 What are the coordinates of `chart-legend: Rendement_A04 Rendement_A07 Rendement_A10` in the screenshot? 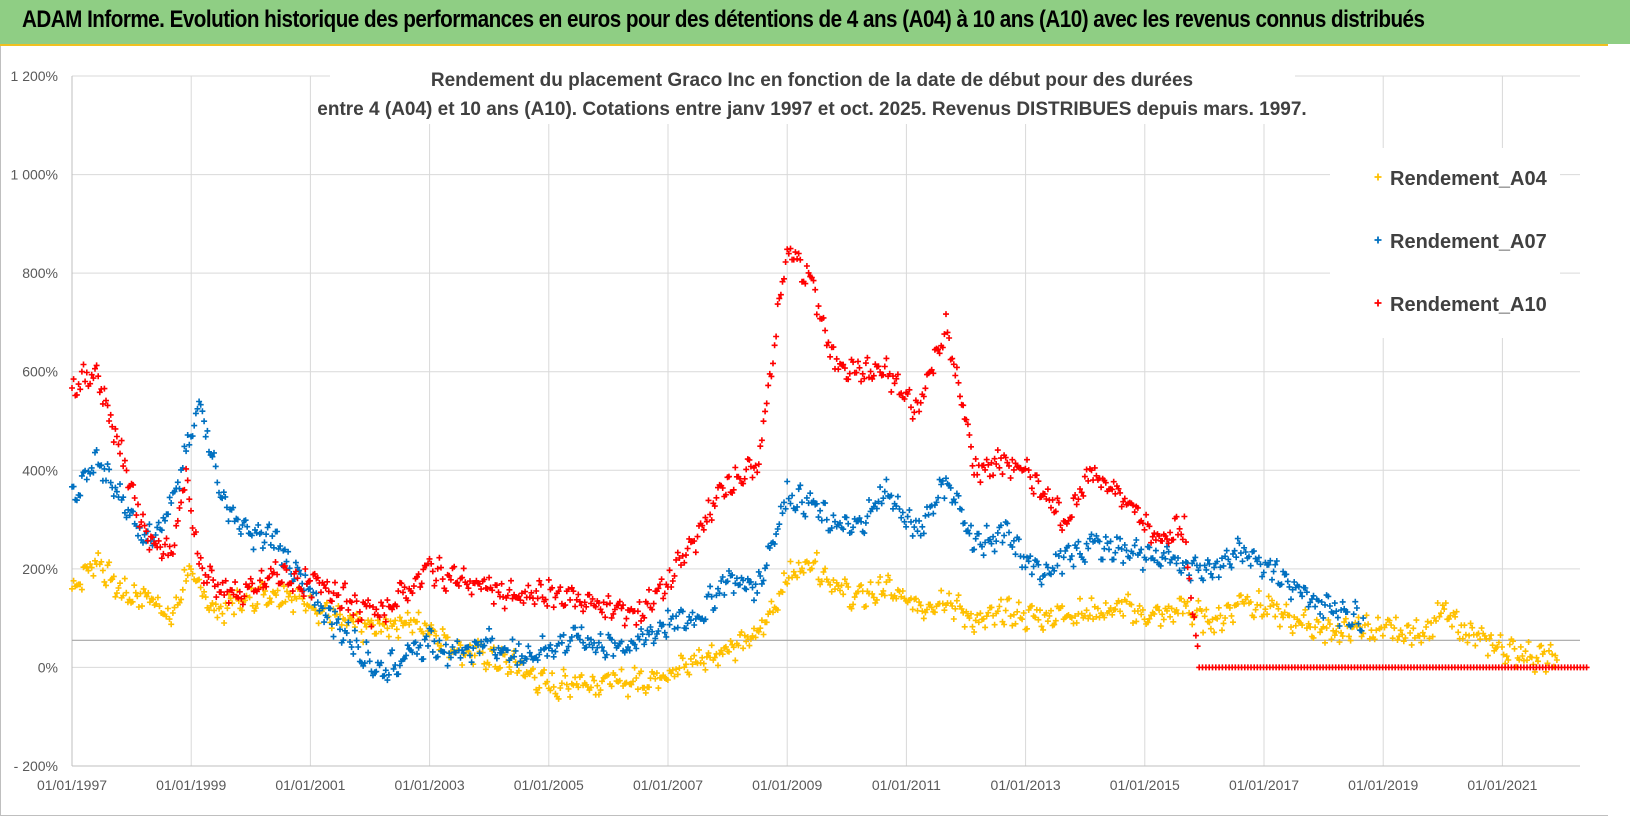 It's located at (1445, 243).